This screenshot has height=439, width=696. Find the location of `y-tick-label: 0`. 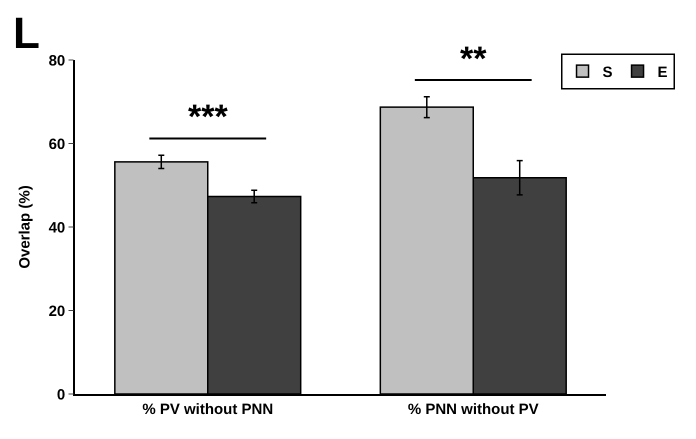

y-tick-label: 0 is located at coordinates (61, 395).